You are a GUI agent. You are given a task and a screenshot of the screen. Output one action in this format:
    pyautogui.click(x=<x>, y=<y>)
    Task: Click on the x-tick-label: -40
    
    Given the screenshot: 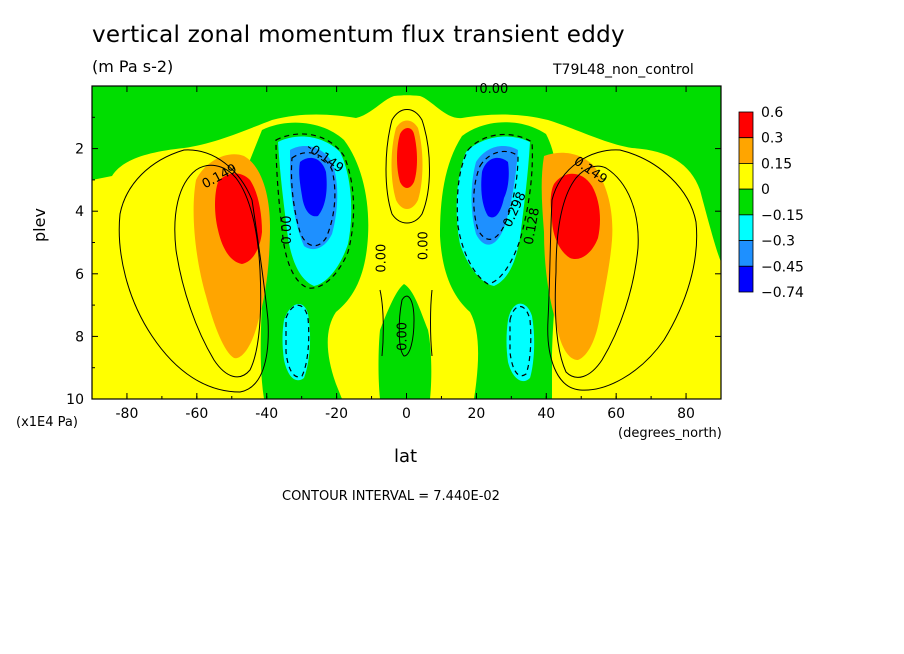 What is the action you would take?
    pyautogui.click(x=266, y=414)
    